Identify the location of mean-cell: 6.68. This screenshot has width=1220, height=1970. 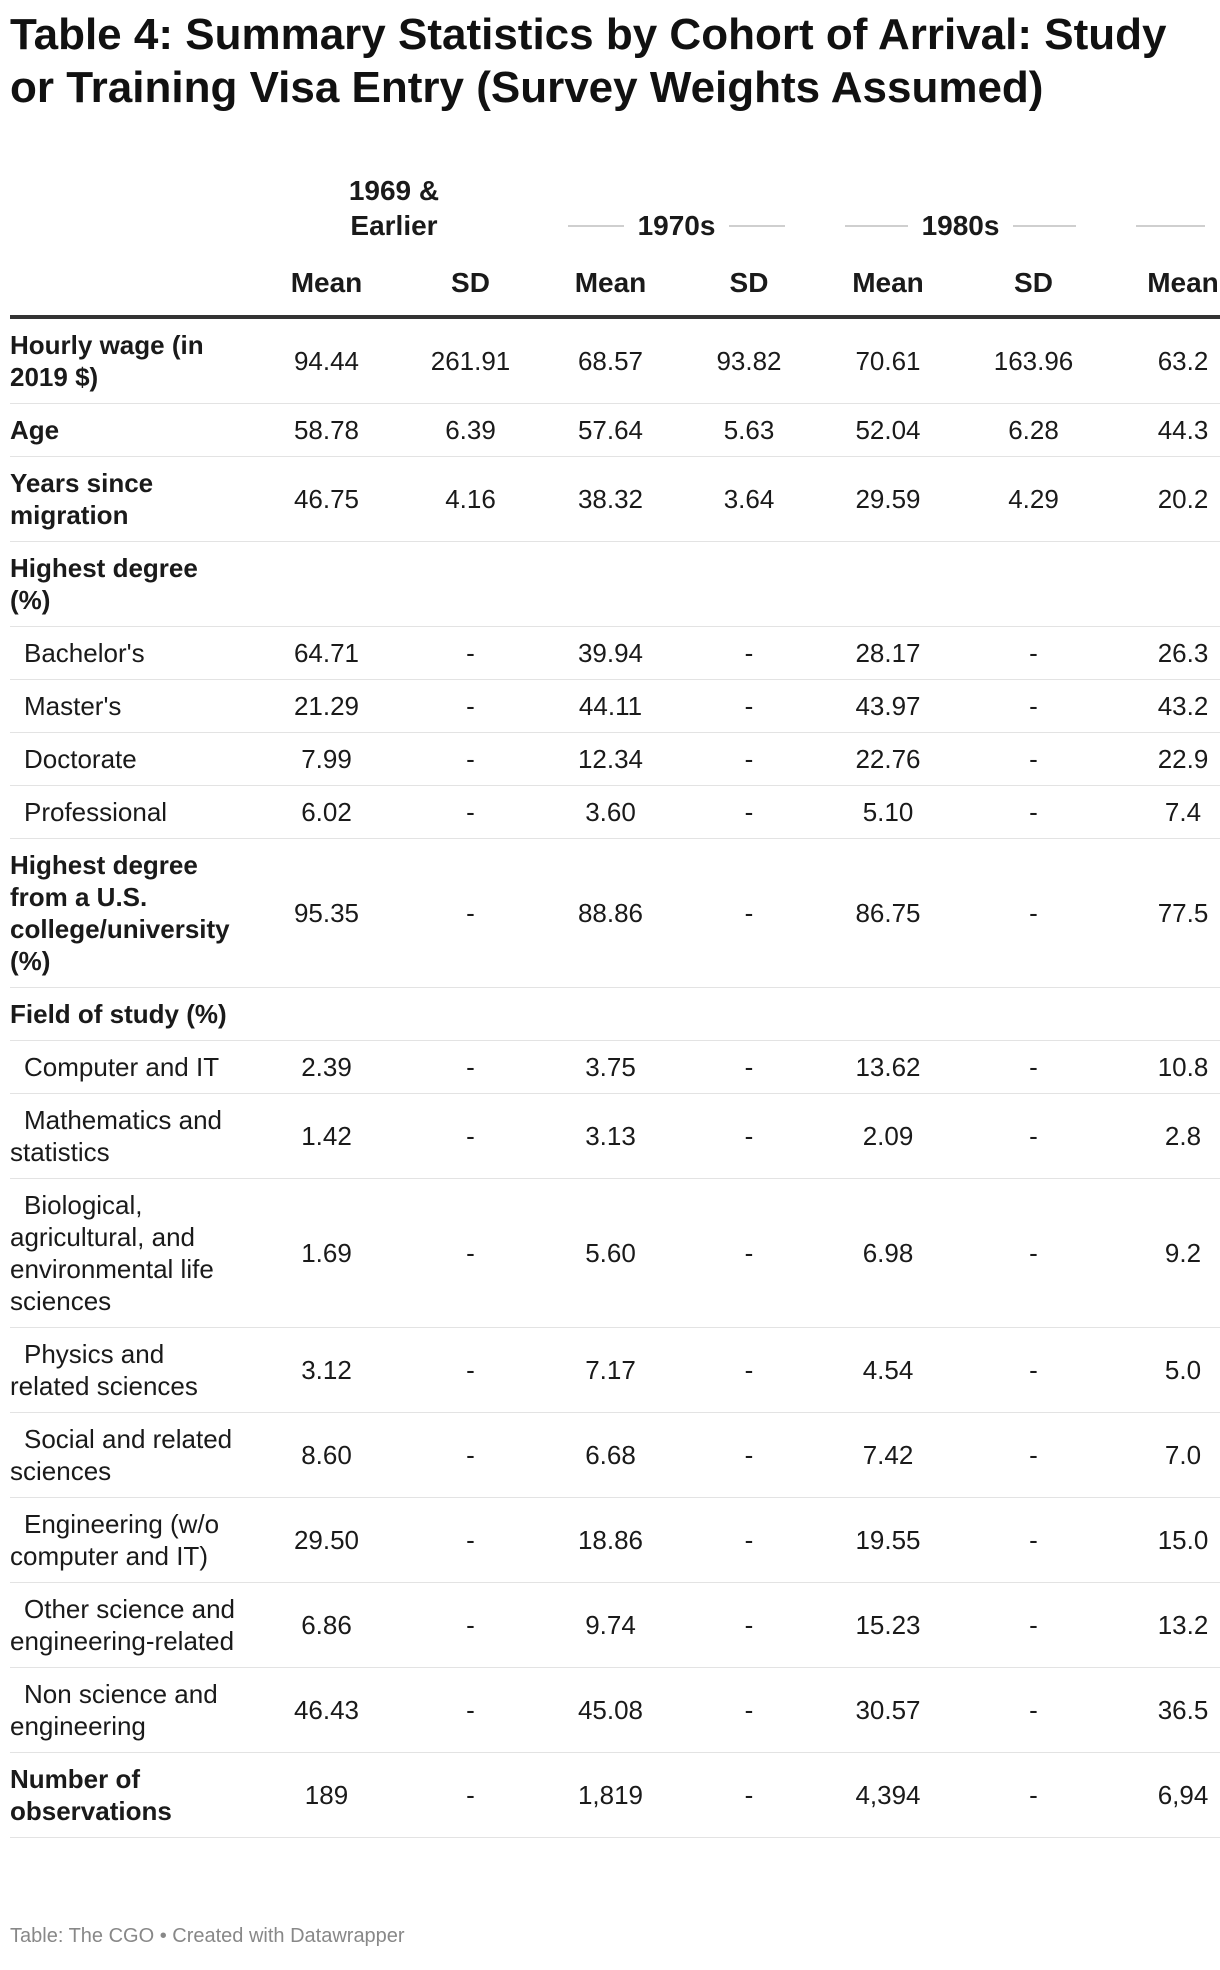
(610, 1455).